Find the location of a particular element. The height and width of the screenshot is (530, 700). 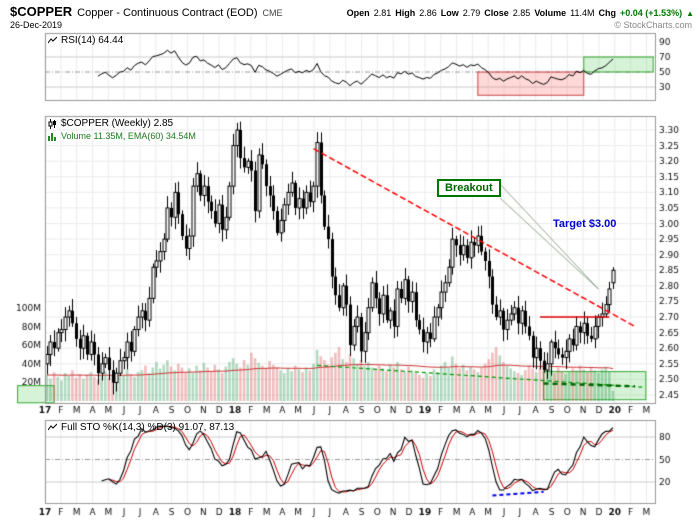

close-label: Close is located at coordinates (496, 13).